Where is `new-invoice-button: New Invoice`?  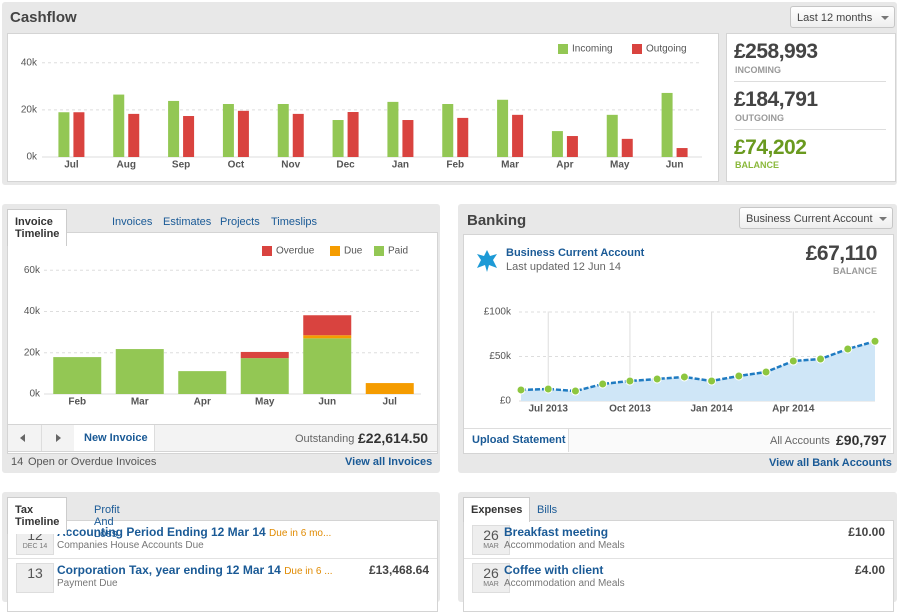 new-invoice-button: New Invoice is located at coordinates (116, 438).